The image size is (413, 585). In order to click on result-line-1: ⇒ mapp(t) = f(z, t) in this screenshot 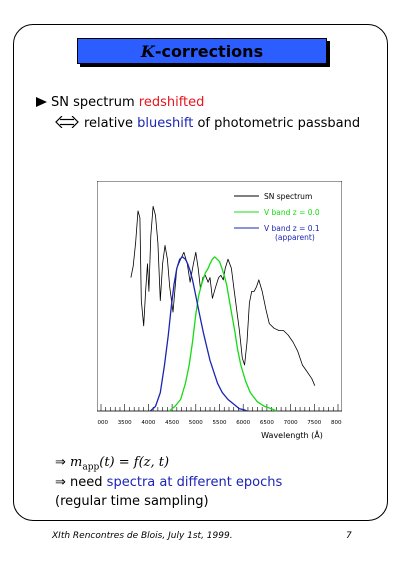, I will do `click(112, 464)`.